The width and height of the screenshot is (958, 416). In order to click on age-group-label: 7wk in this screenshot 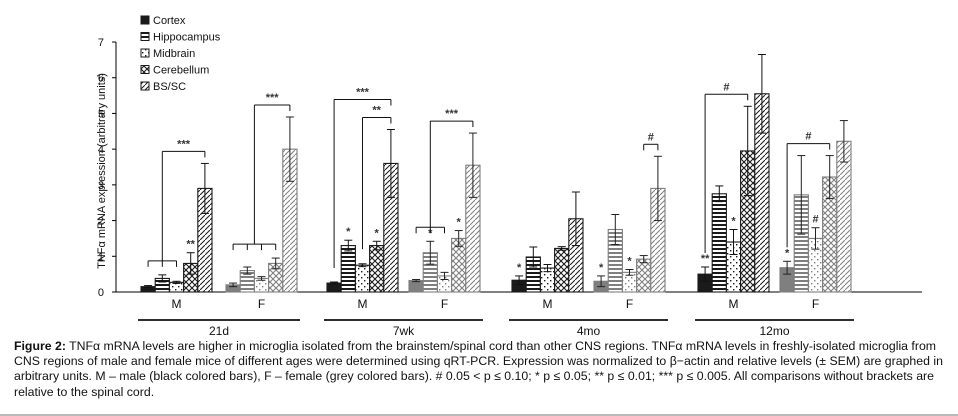, I will do `click(404, 330)`.